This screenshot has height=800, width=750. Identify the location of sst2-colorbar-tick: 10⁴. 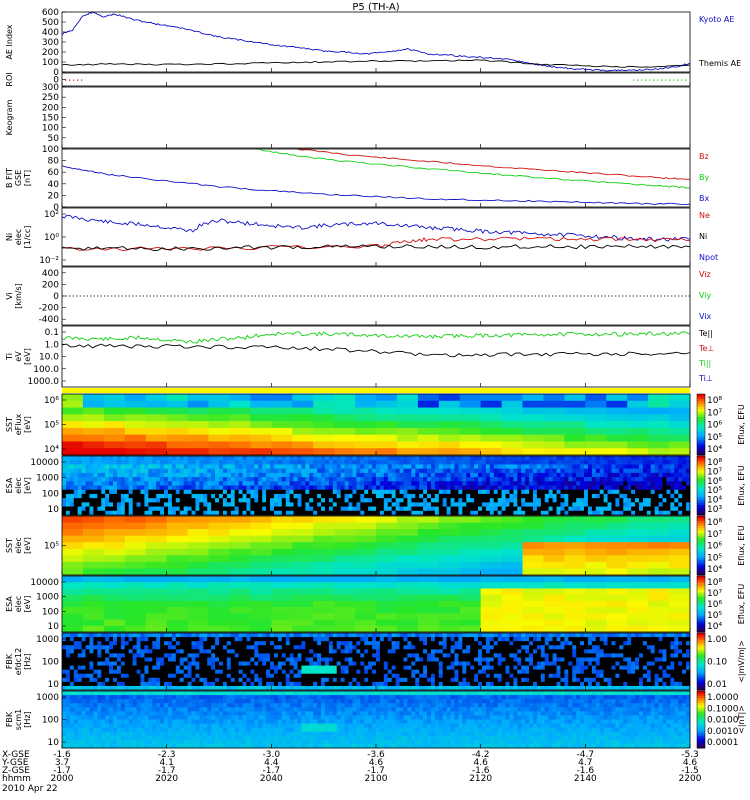
(714, 570).